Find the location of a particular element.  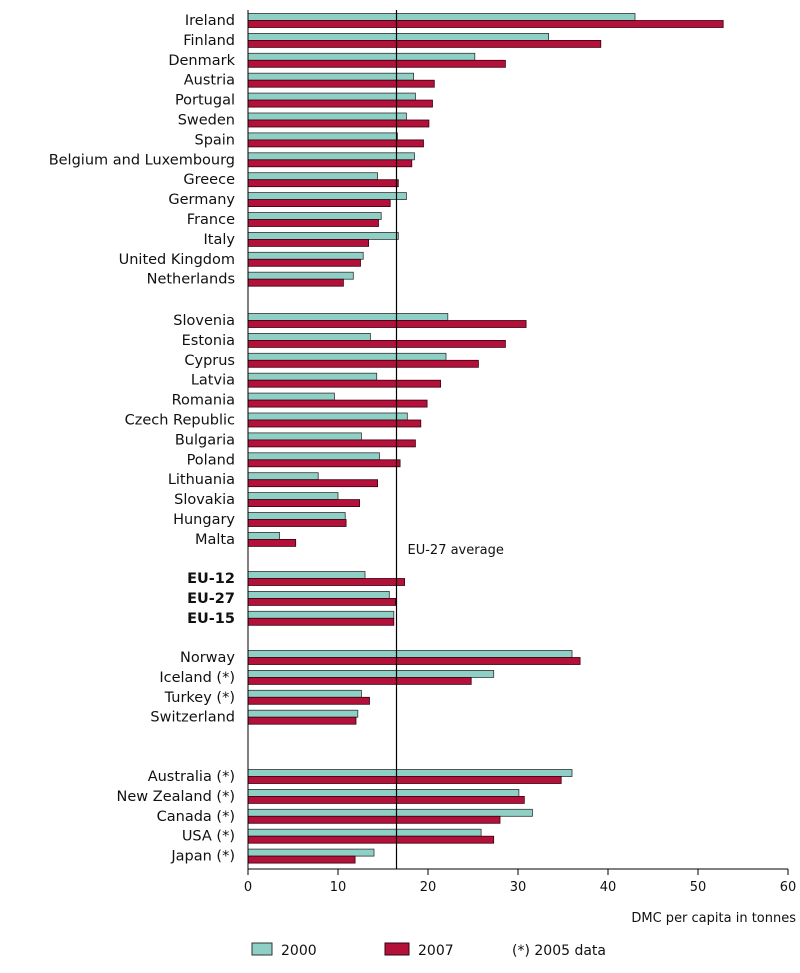

category-label-new-zealand: New Zealand (*) is located at coordinates (176, 797).